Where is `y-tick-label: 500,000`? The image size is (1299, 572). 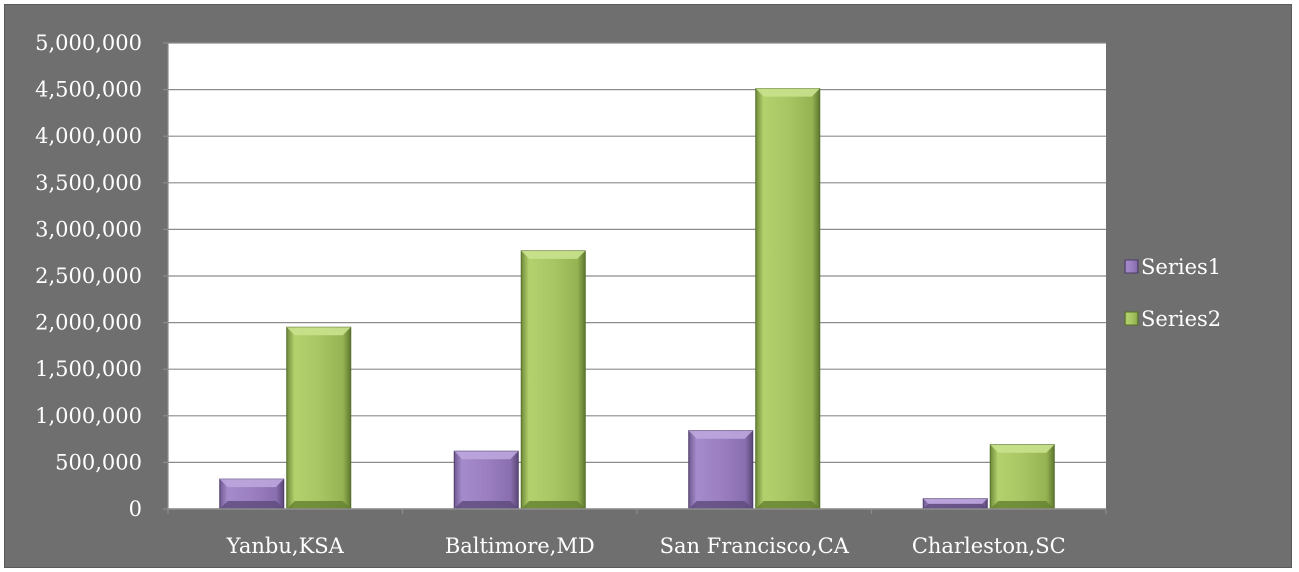
y-tick-label: 500,000 is located at coordinates (98, 462).